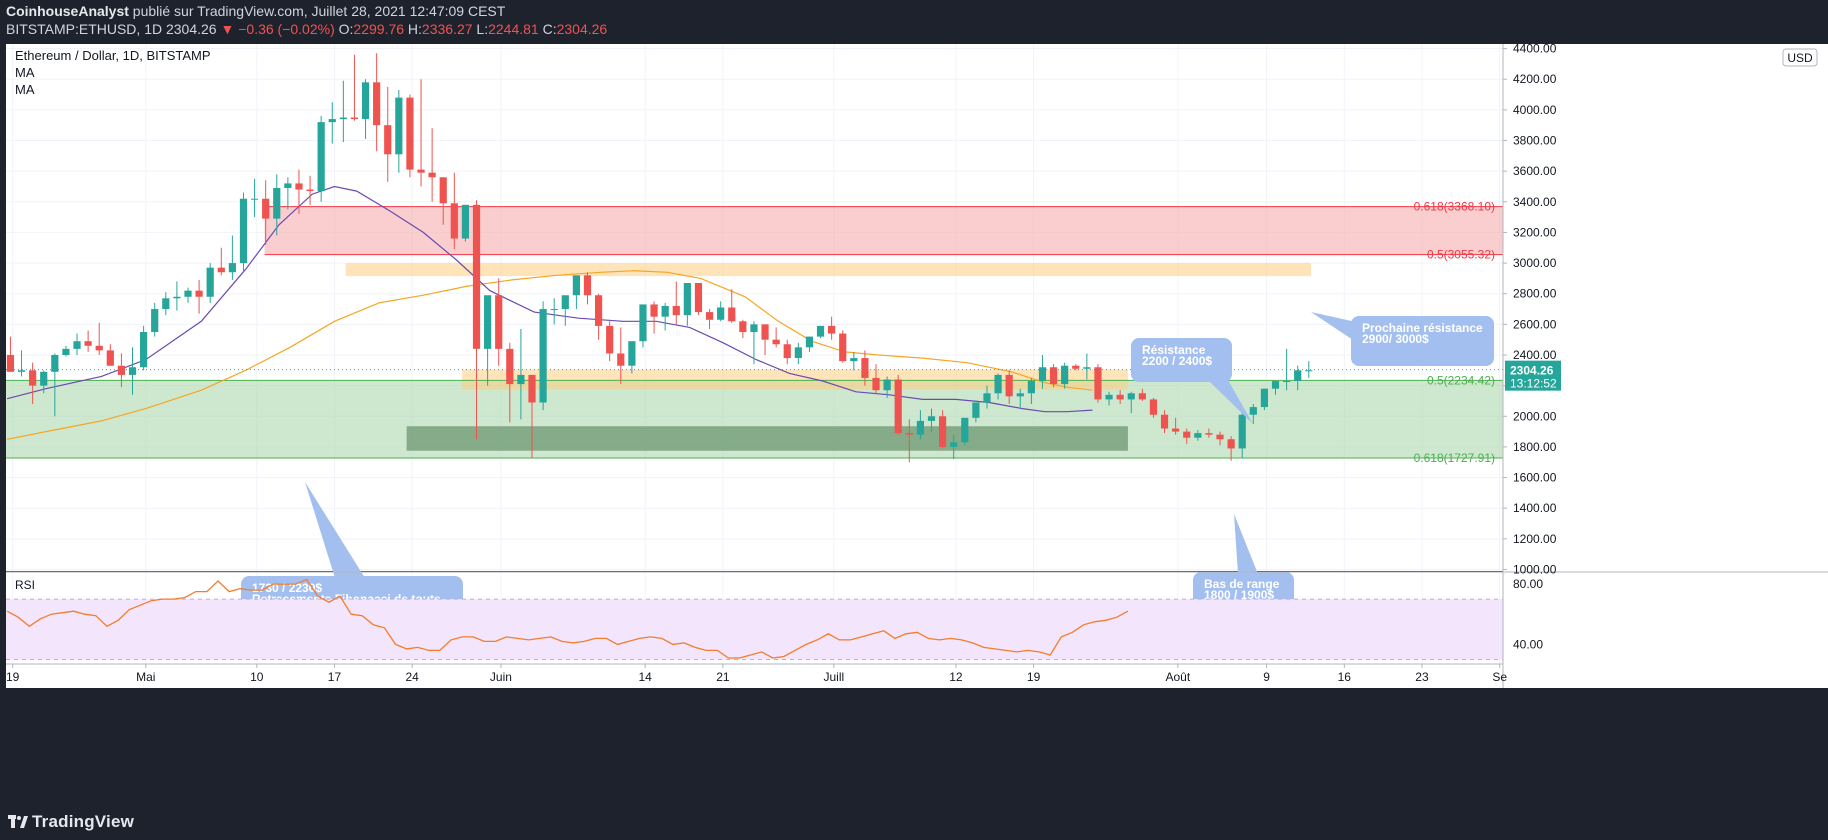  What do you see at coordinates (828, 270) in the screenshot?
I see `next-resistance-zone` at bounding box center [828, 270].